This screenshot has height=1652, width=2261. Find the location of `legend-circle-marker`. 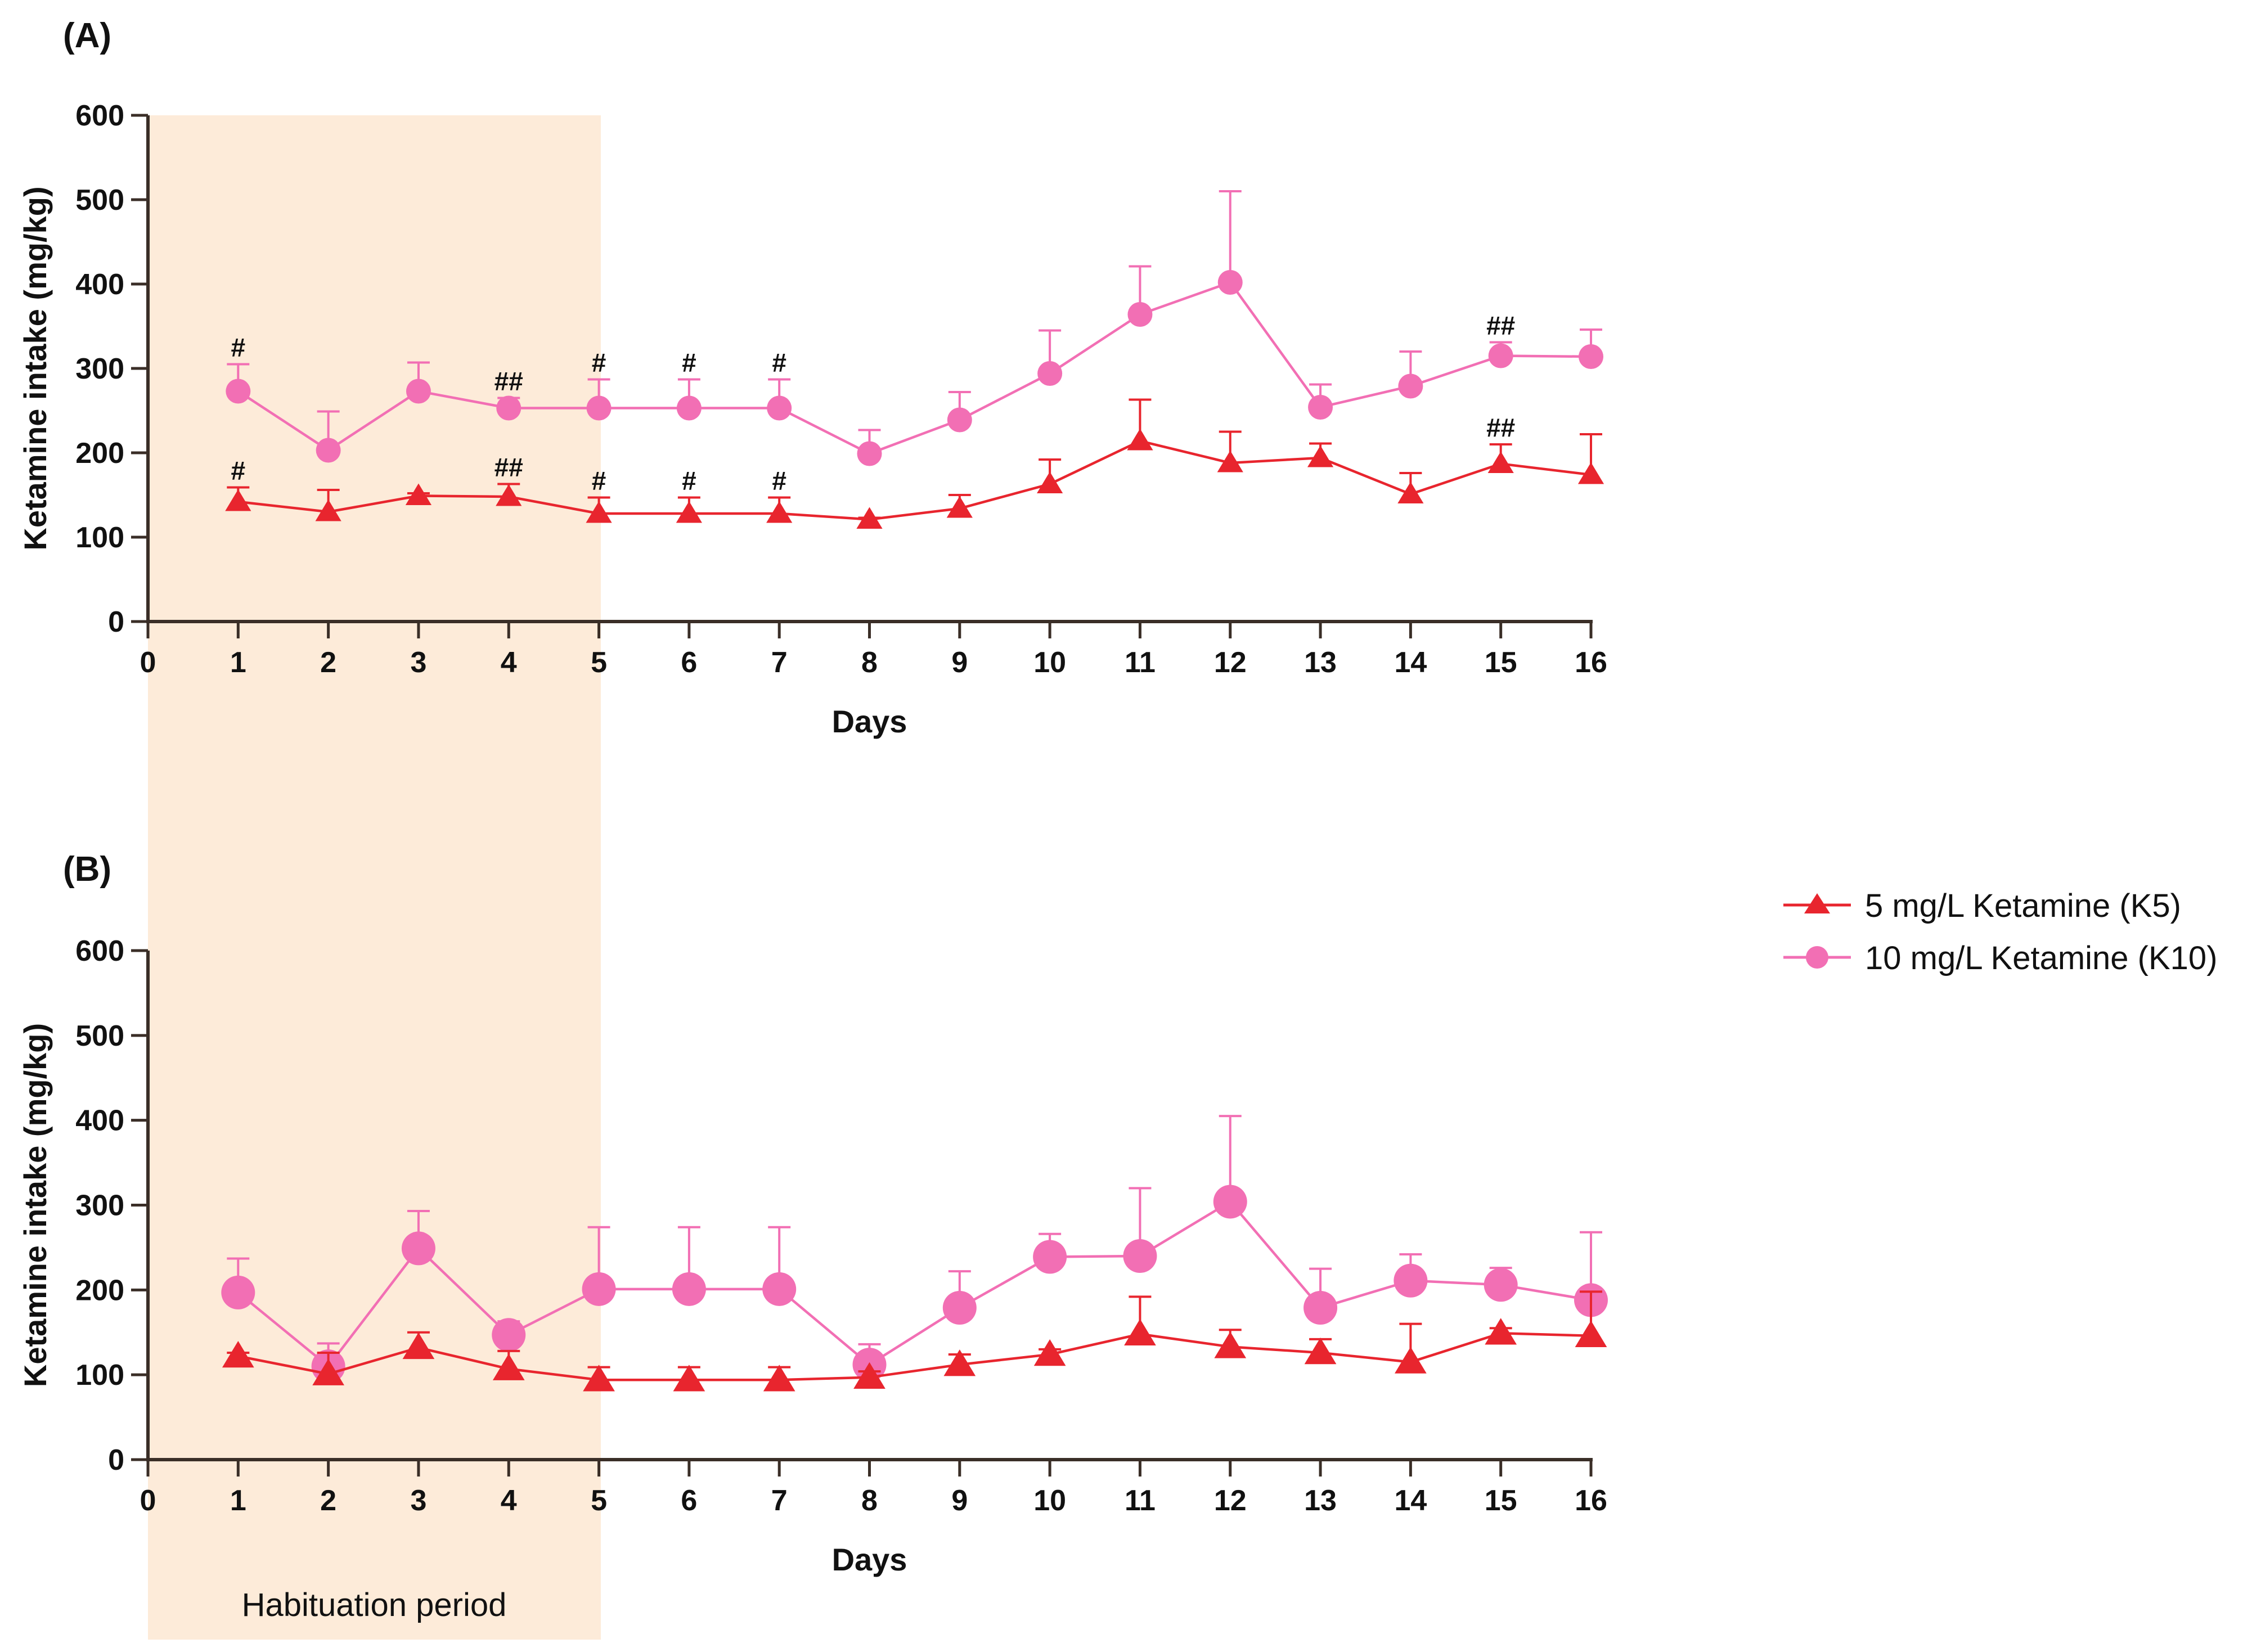

legend-circle-marker is located at coordinates (1817, 957).